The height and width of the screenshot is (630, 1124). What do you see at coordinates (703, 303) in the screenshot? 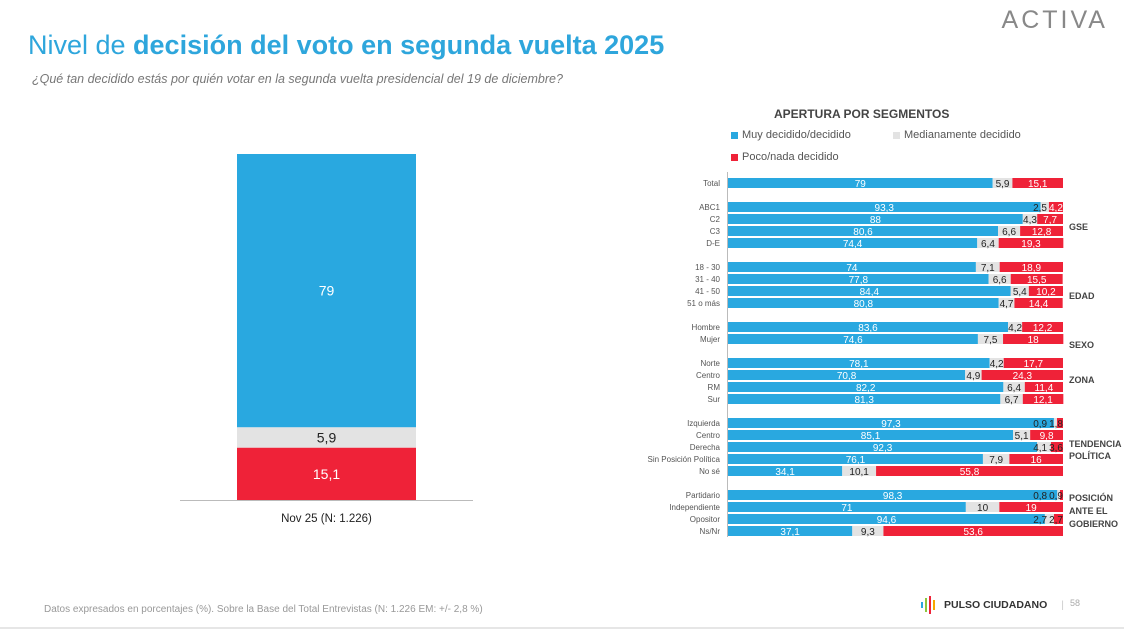
I see `category-label: 51 o más` at bounding box center [703, 303].